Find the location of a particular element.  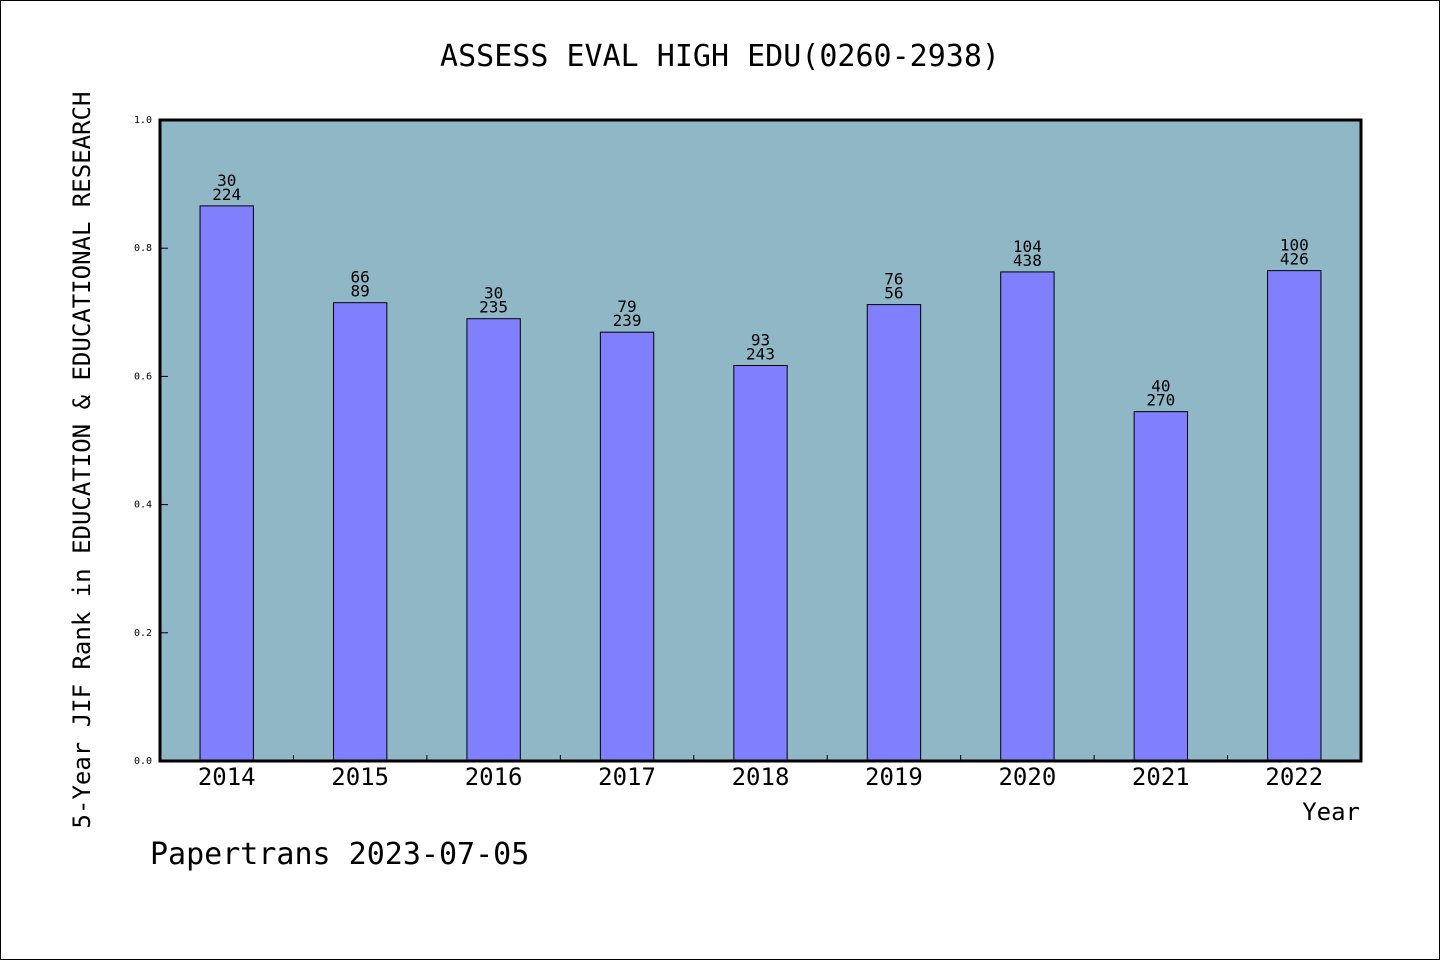

bar-2016 is located at coordinates (493, 540).